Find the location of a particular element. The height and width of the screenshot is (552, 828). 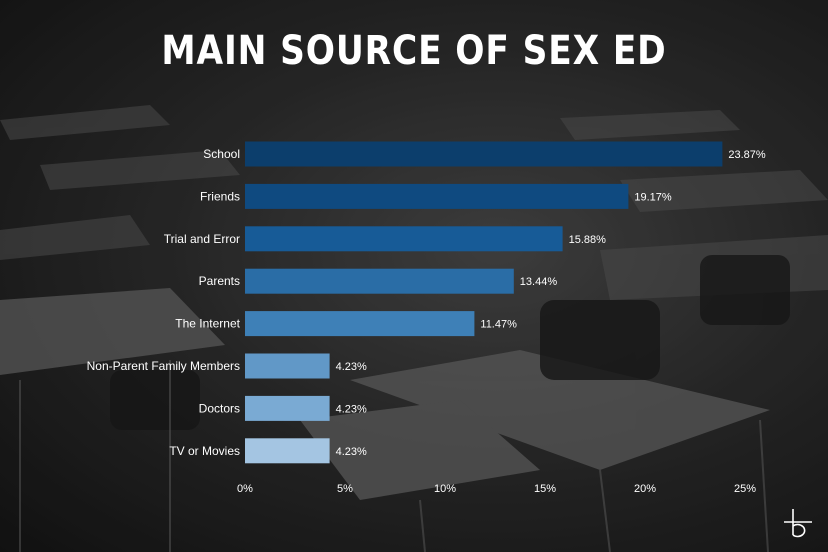

category-label: TV or Movies is located at coordinates (204, 451).